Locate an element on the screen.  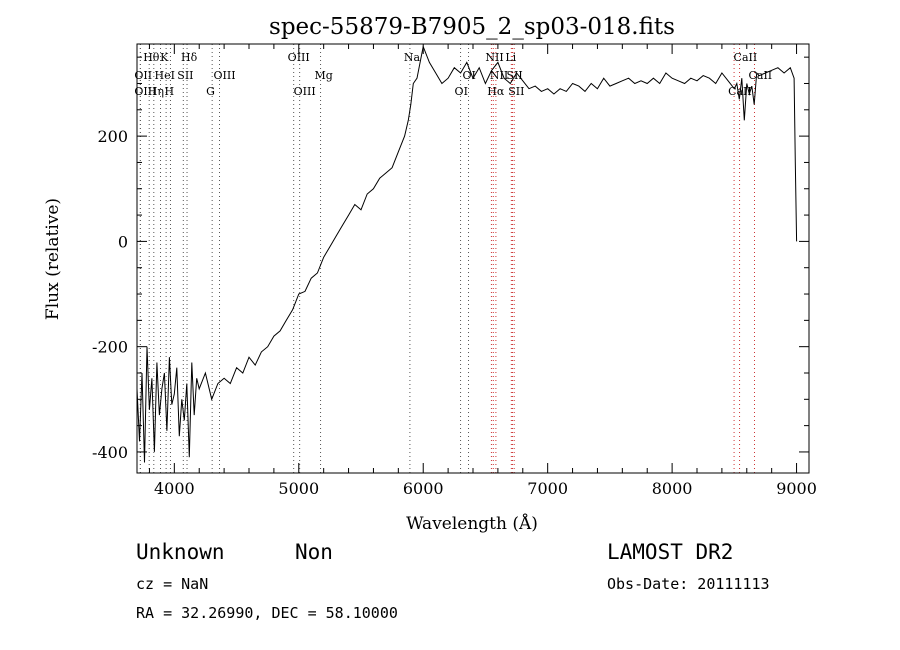
spectral-line-label: Mg is located at coordinates (324, 75).